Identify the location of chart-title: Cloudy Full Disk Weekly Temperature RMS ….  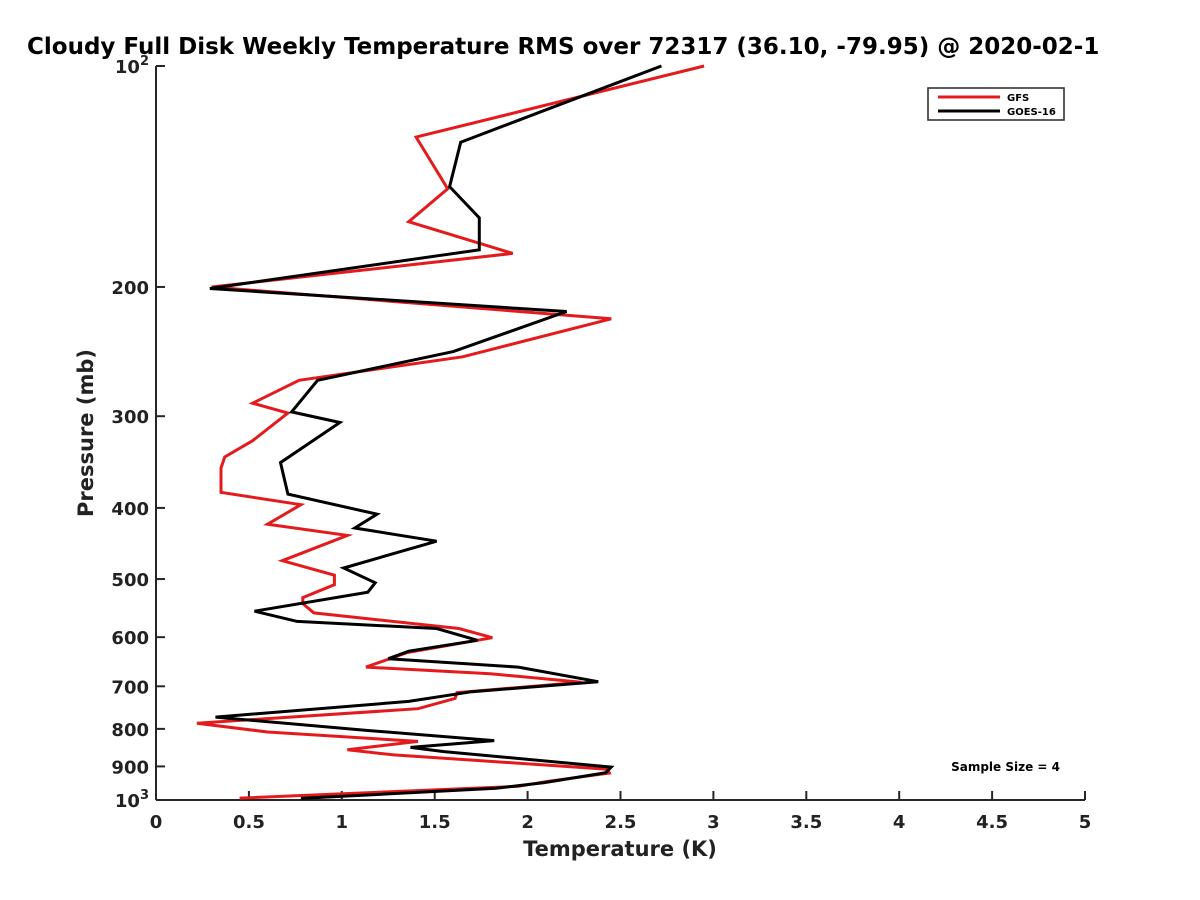
(563, 47).